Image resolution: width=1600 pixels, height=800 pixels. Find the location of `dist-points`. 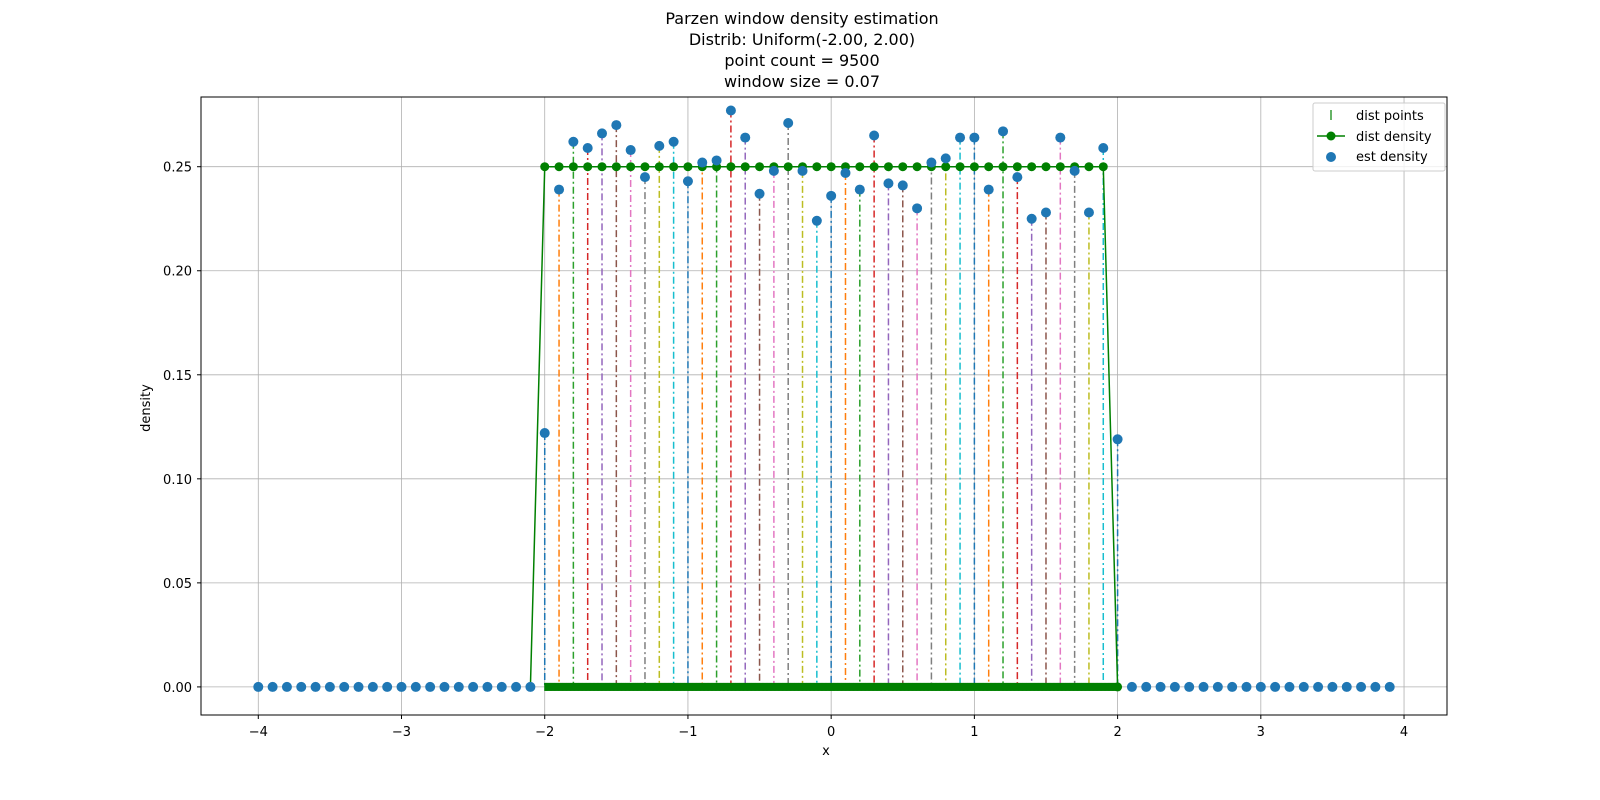

dist-points is located at coordinates (831, 686).